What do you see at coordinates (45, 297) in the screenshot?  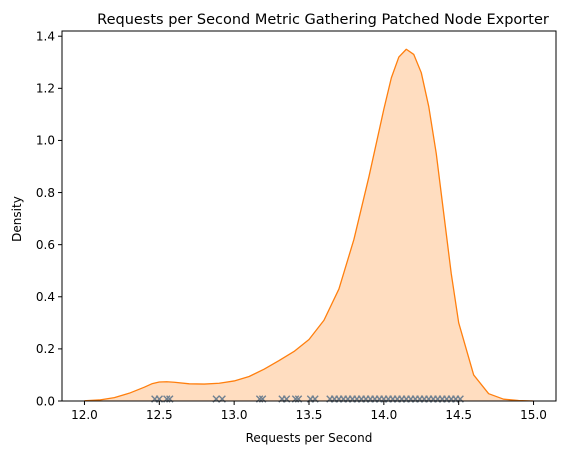 I see `y-tick-label: 0.4` at bounding box center [45, 297].